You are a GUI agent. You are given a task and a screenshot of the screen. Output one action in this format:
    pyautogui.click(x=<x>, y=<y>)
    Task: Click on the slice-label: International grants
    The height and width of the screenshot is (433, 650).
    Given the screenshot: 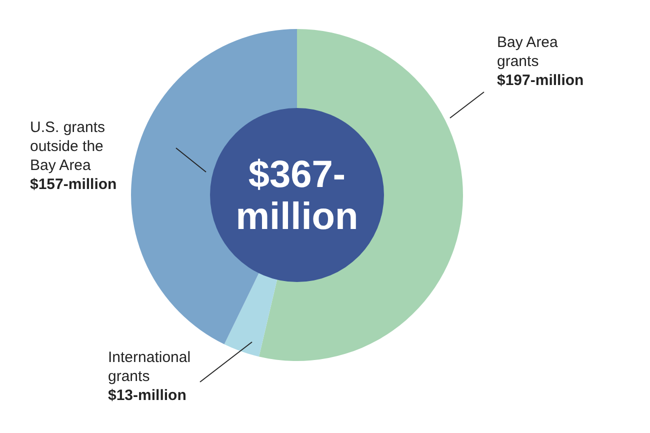 What is the action you would take?
    pyautogui.click(x=149, y=367)
    